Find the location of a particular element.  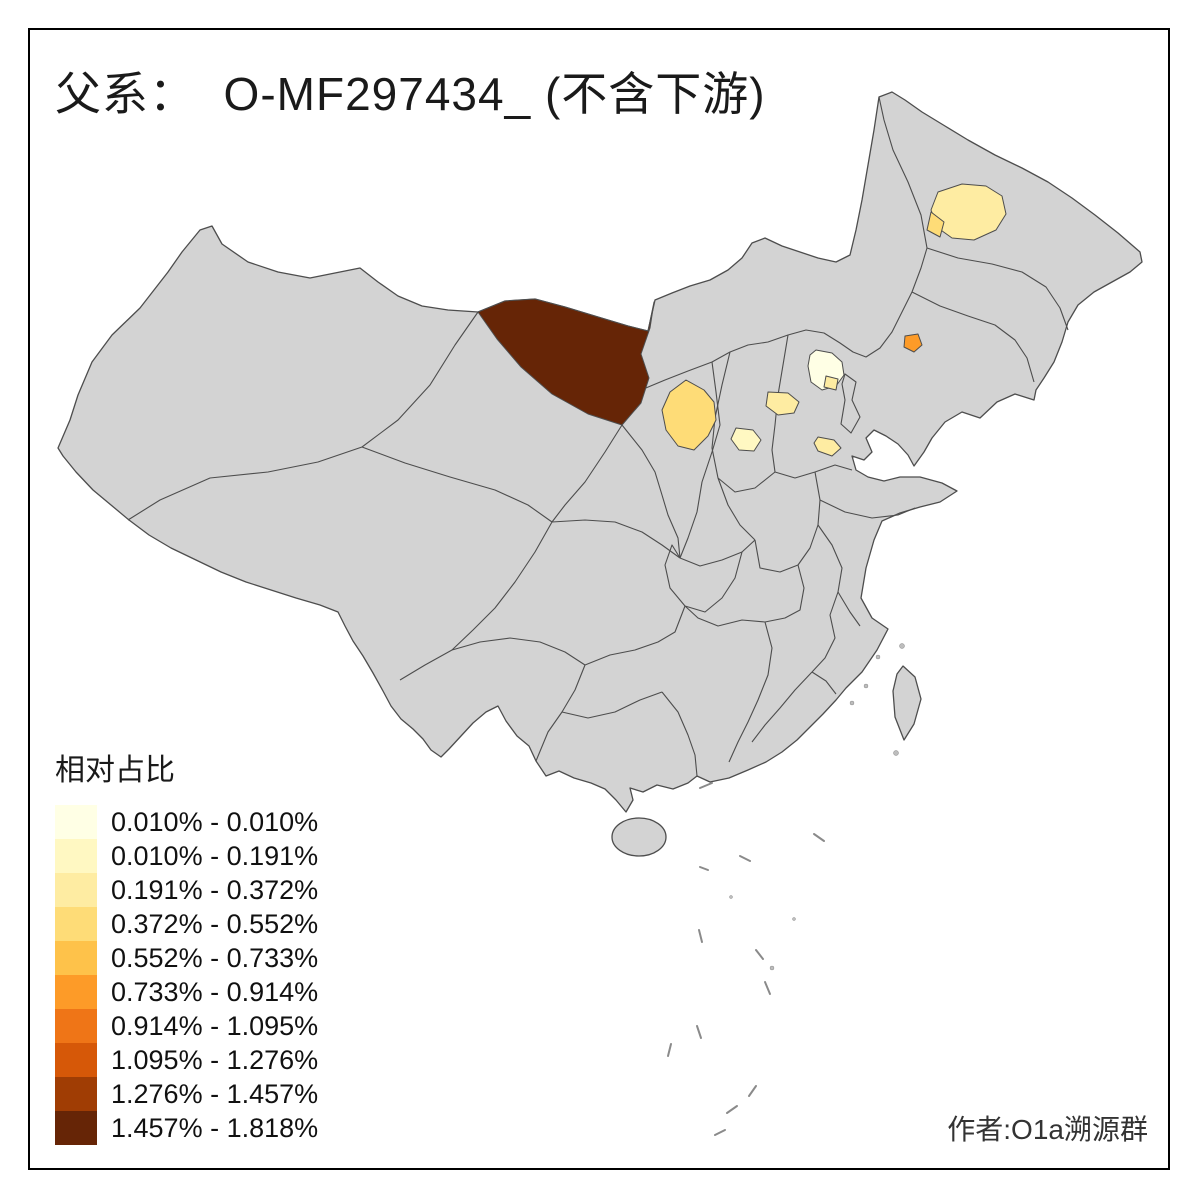

legend-item-label: 0.372% - 0.552% is located at coordinates (215, 923).